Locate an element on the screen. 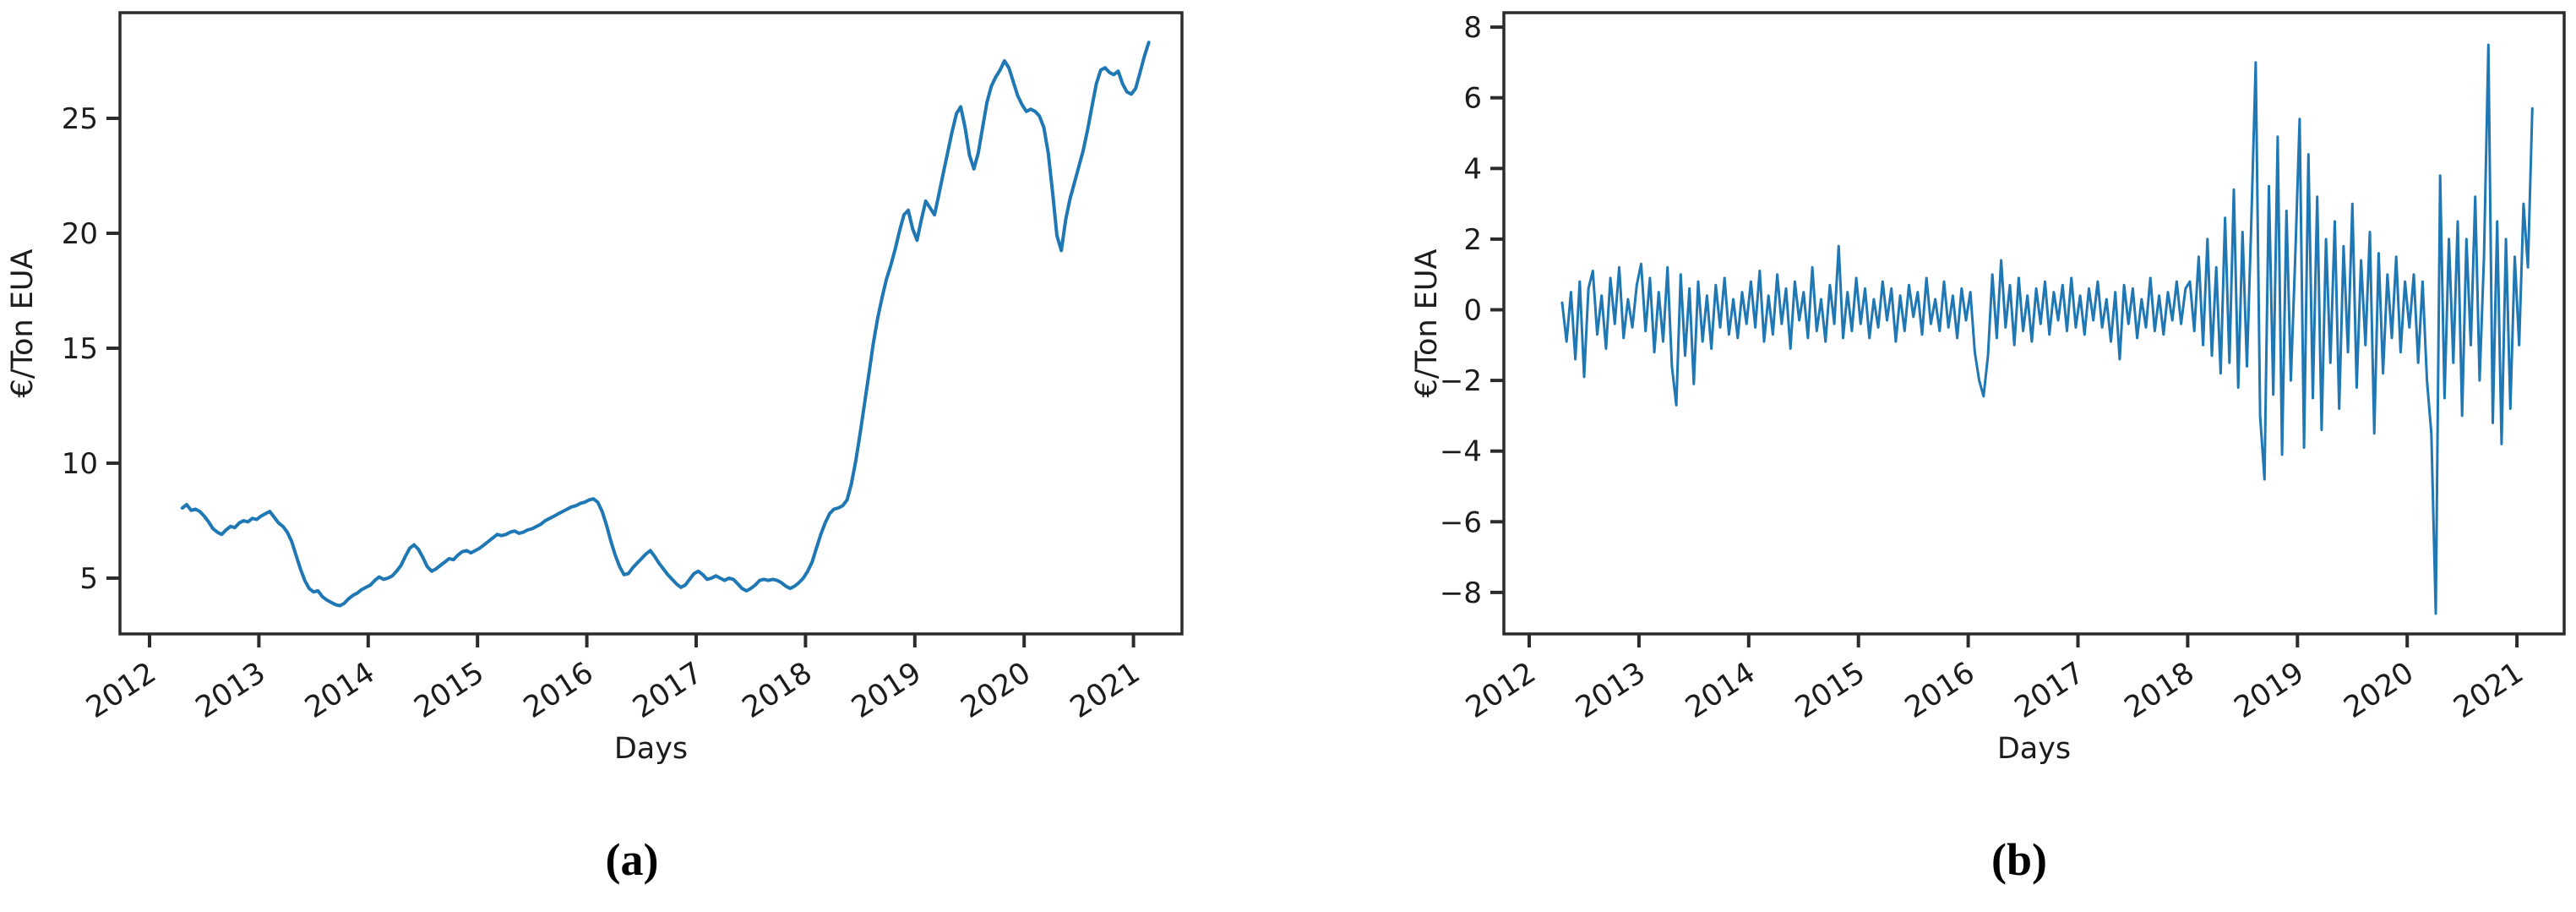  y-tick-label: −6 is located at coordinates (1461, 522).